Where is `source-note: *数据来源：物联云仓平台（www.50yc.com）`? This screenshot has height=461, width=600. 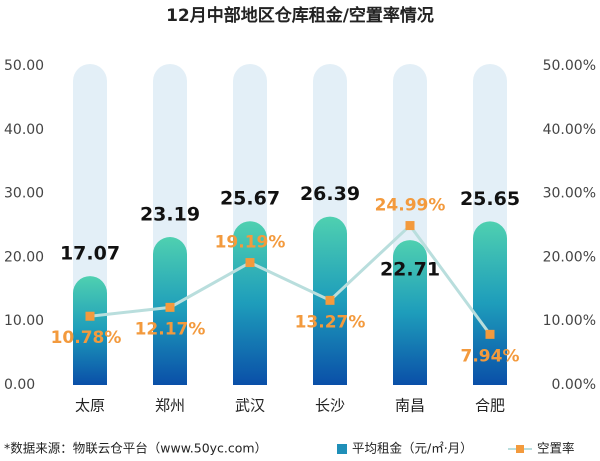
source-note: *数据来源：物联云仓平台（www.50yc.com） is located at coordinates (135, 448).